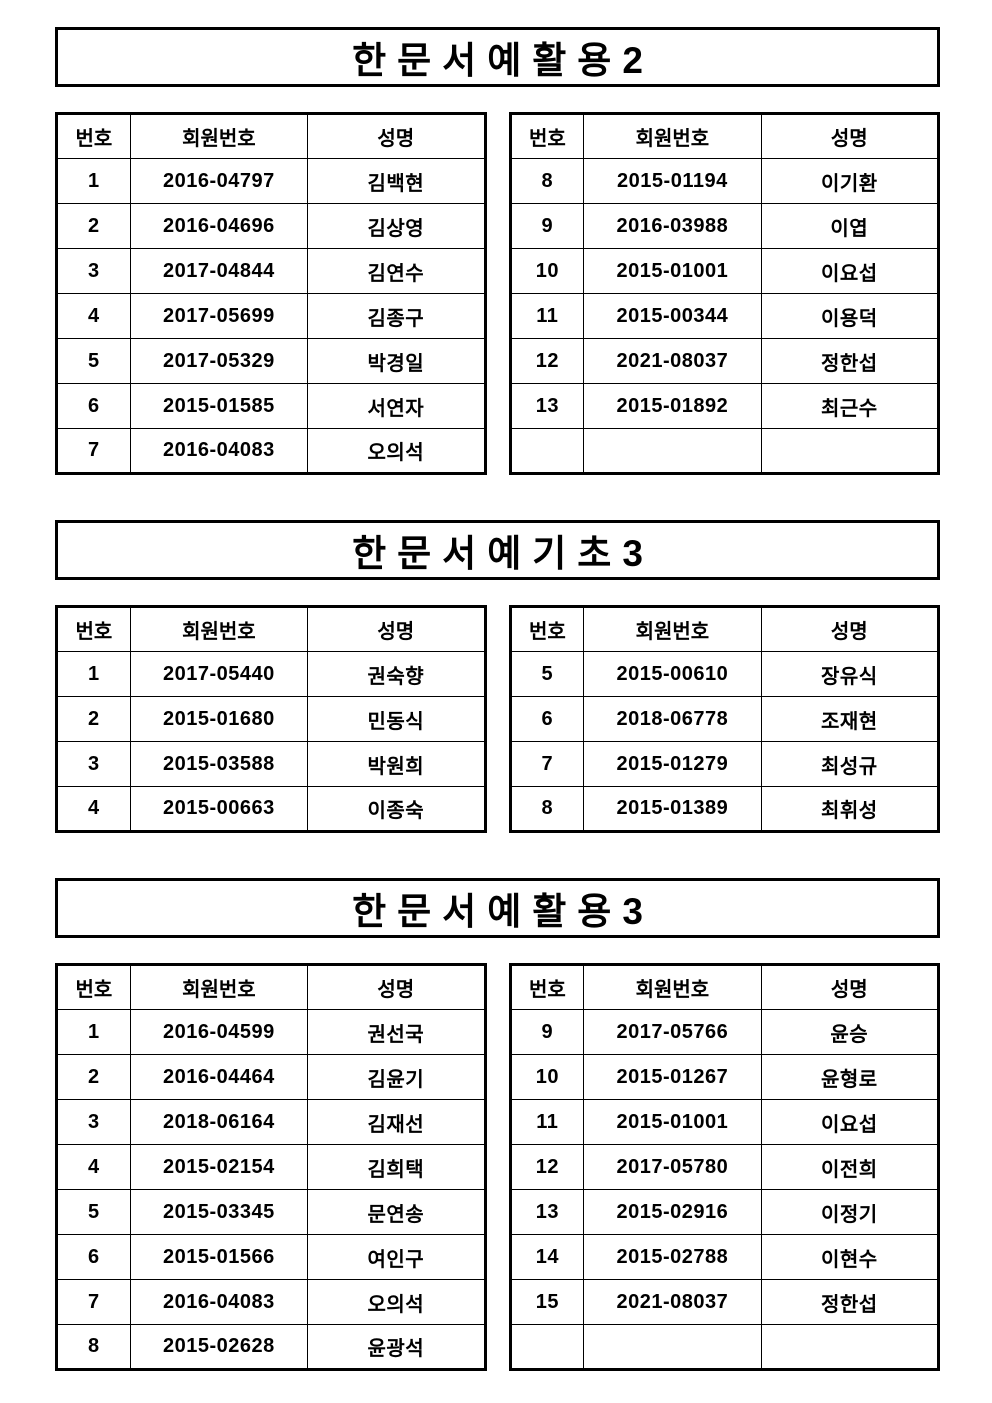 This screenshot has height=1403, width=992. Describe the element at coordinates (672, 181) in the screenshot. I see `cell-member-id: 2015-01194` at that location.